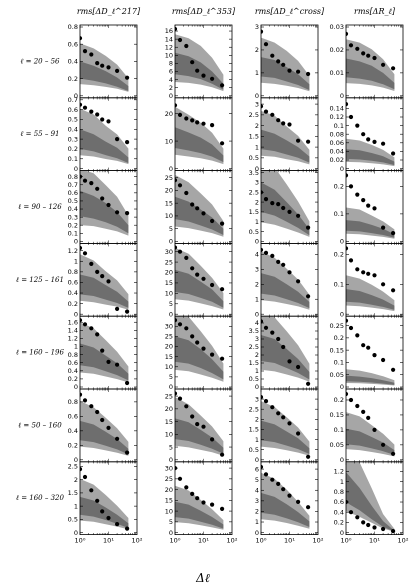  Describe the element at coordinates (40, 134) in the screenshot. I see `row-label-1: ℓ = 55 – 91` at that location.